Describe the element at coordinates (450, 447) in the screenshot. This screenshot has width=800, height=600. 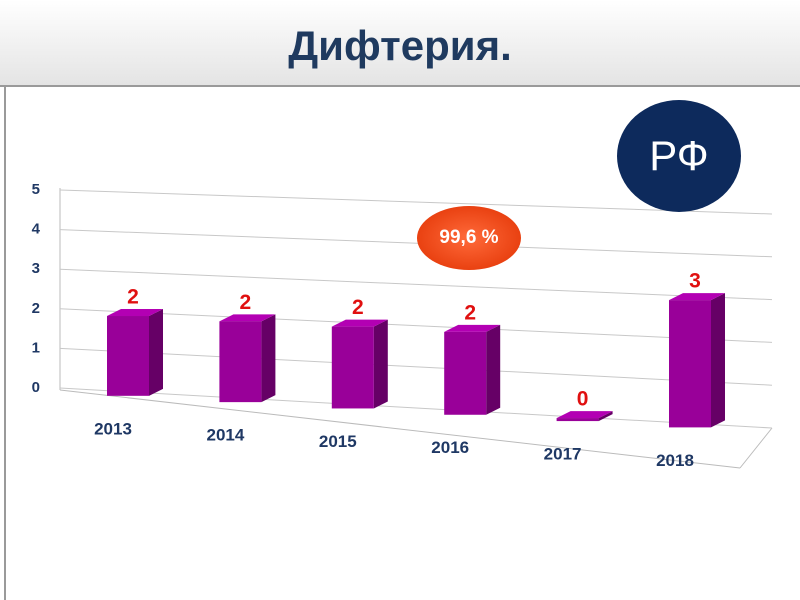
I see `x-tick-label: 2016` at that location.